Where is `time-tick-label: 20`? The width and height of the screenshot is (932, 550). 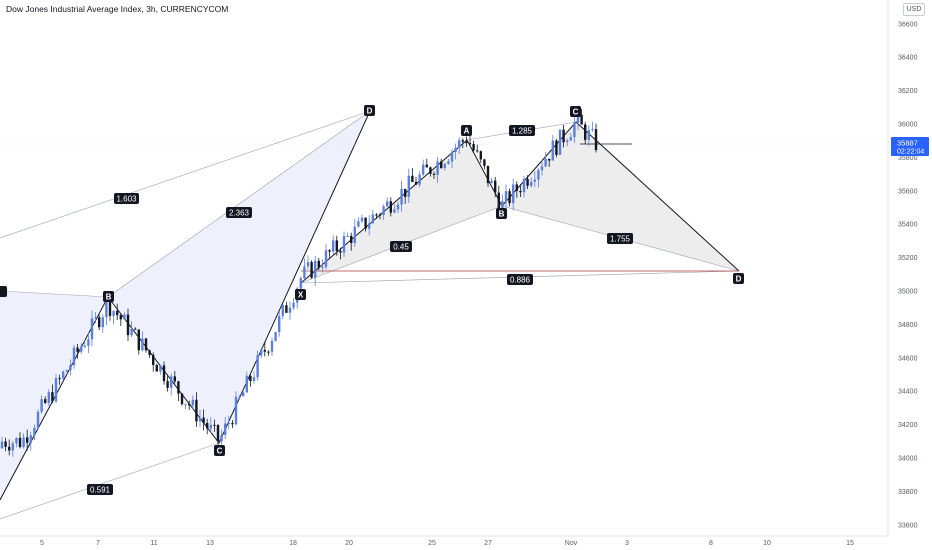
time-tick-label: 20 is located at coordinates (349, 543).